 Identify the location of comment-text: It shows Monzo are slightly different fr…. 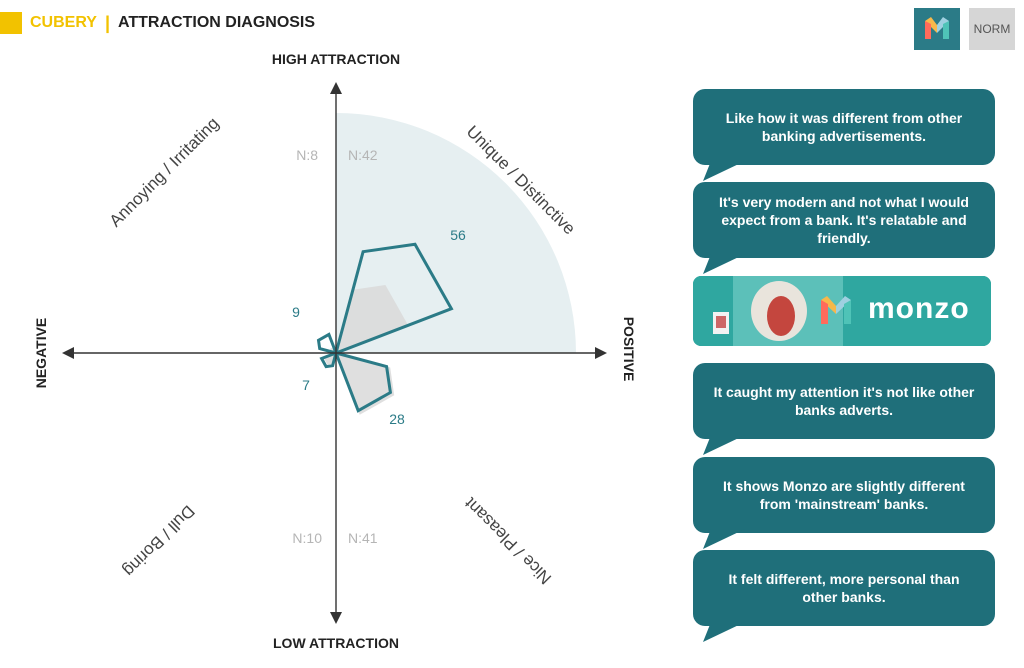
(844, 495).